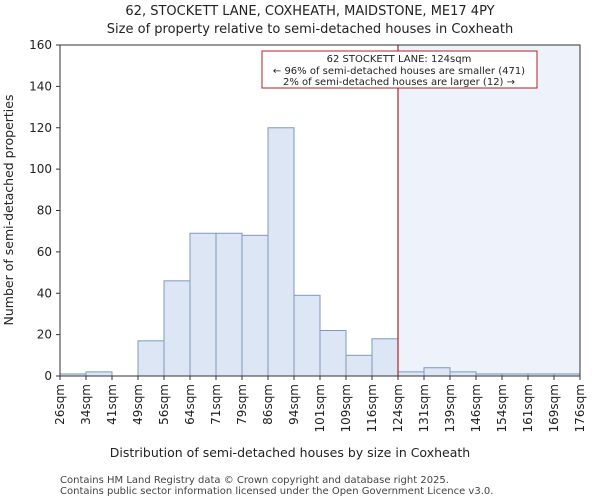 This screenshot has width=600, height=500. What do you see at coordinates (48, 376) in the screenshot?
I see `y-tick-label: 0` at bounding box center [48, 376].